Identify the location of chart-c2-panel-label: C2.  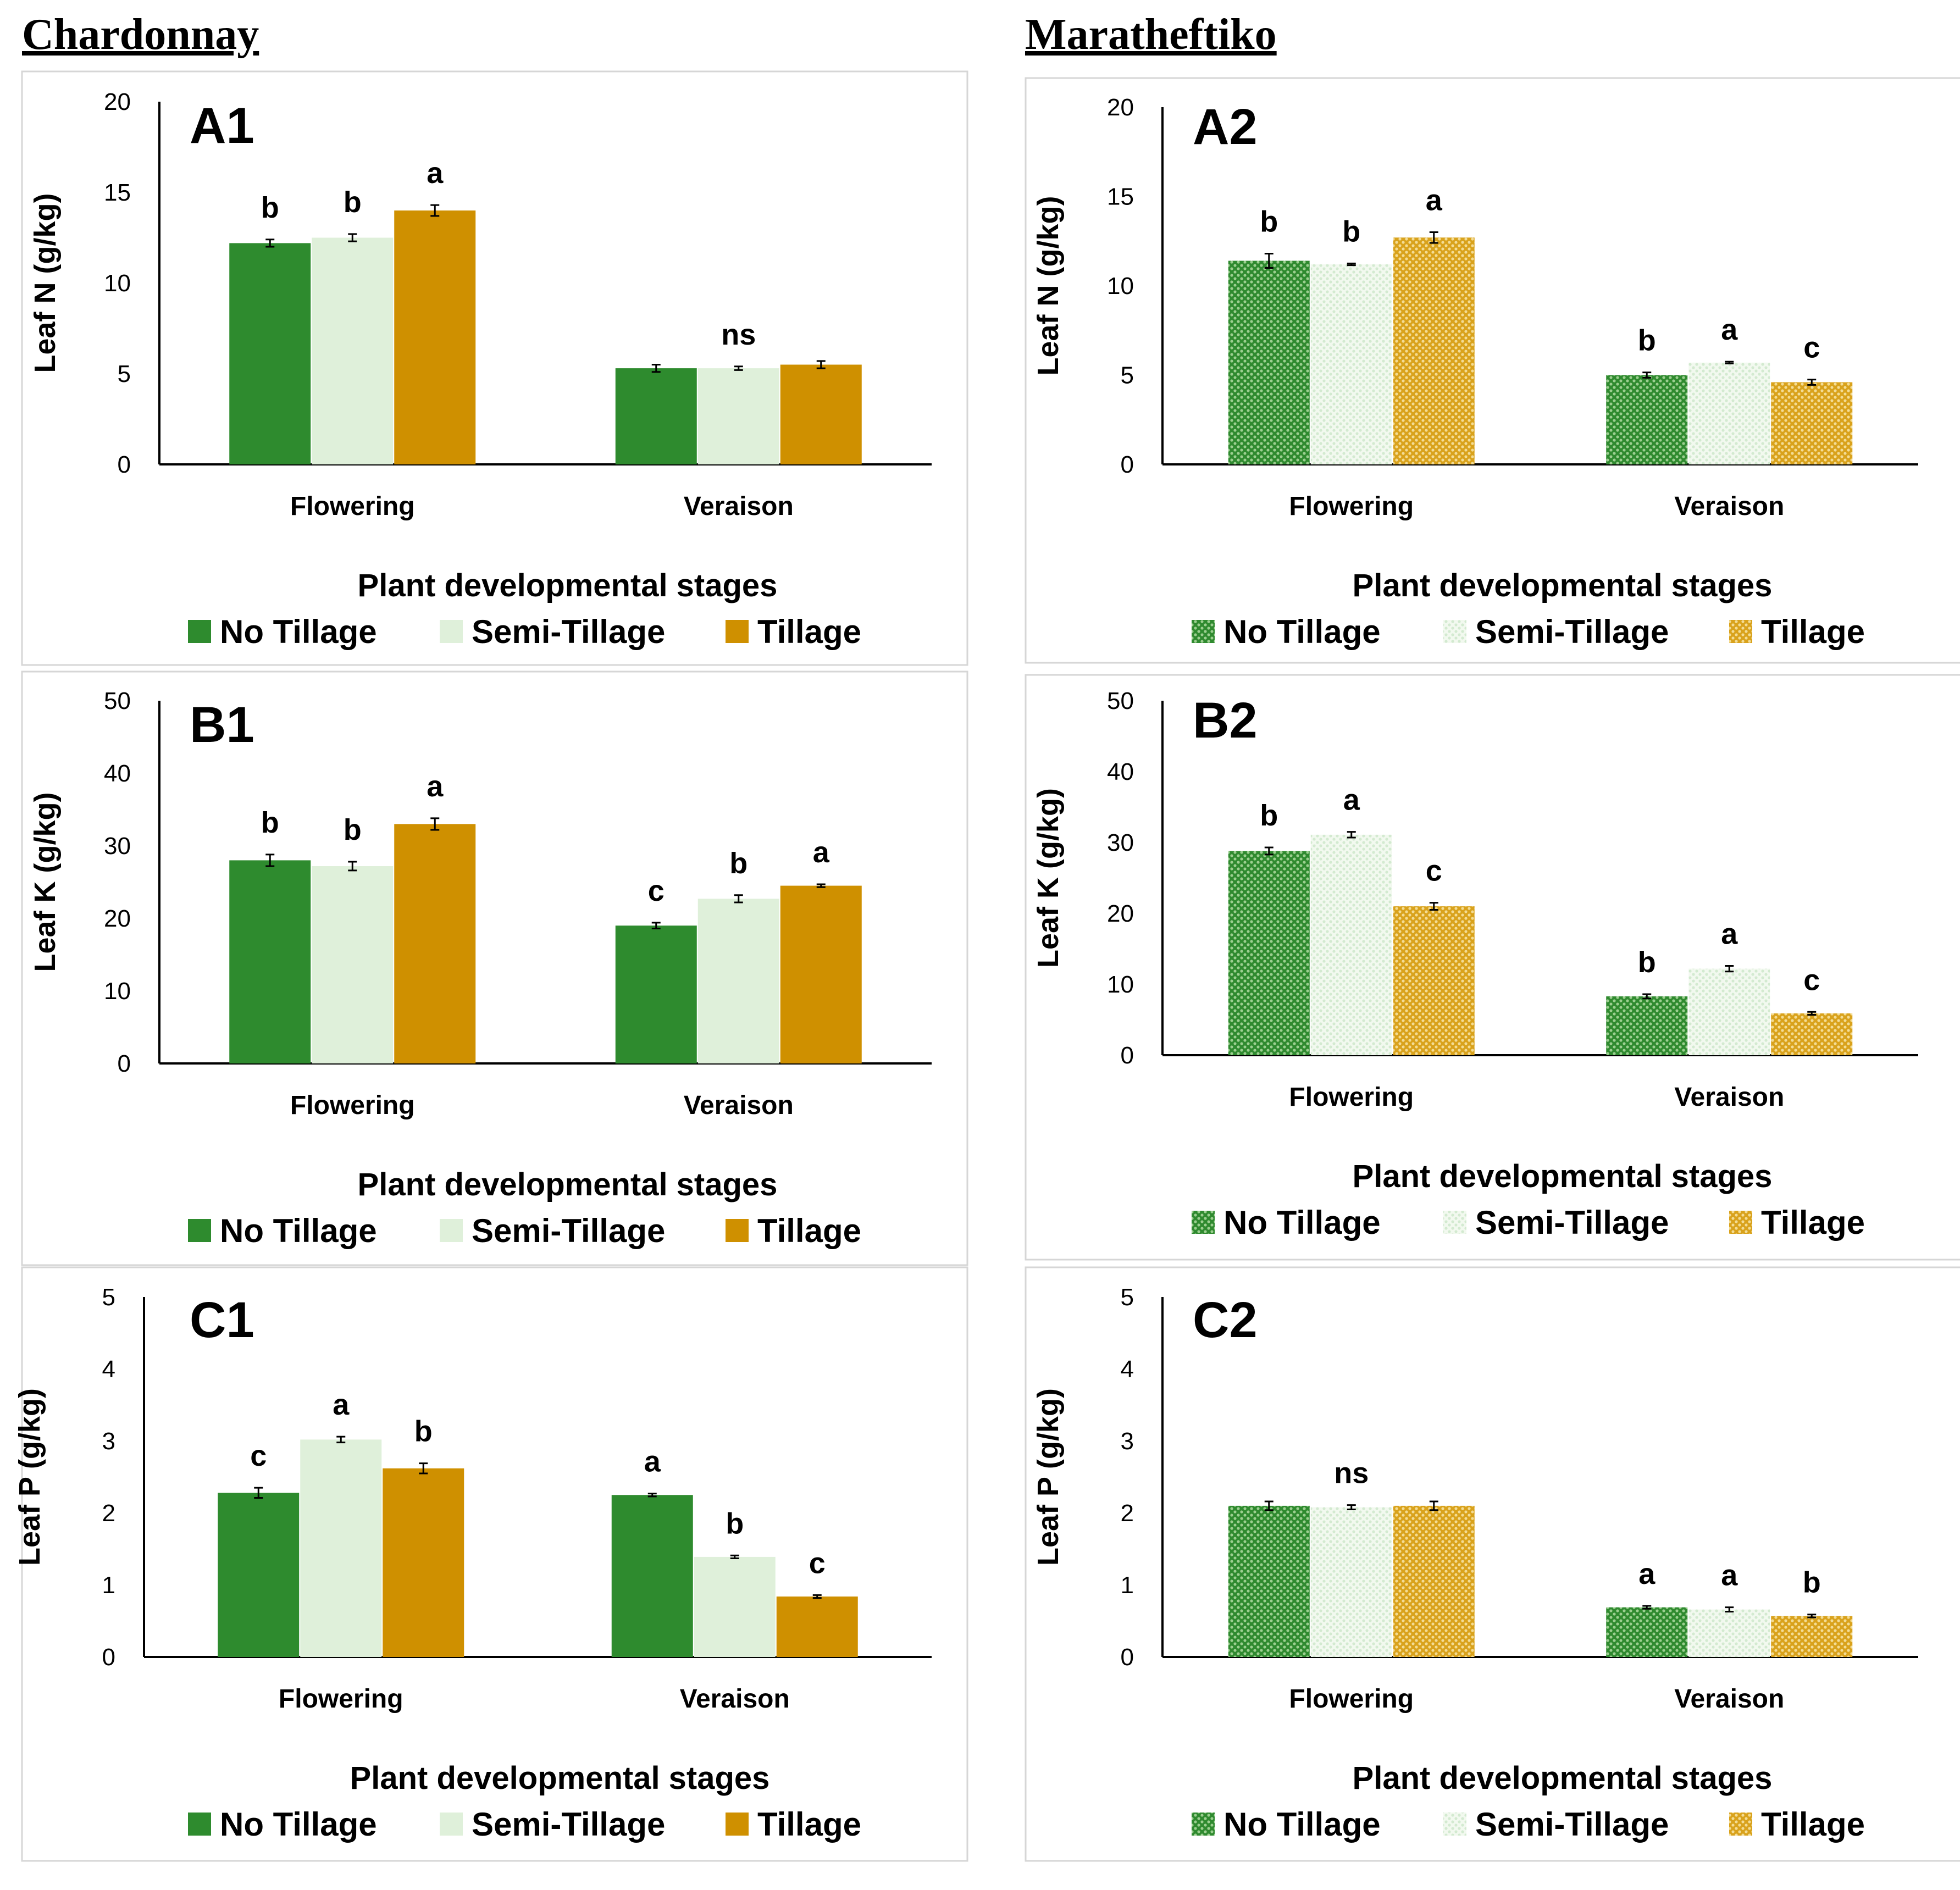
(1225, 1320).